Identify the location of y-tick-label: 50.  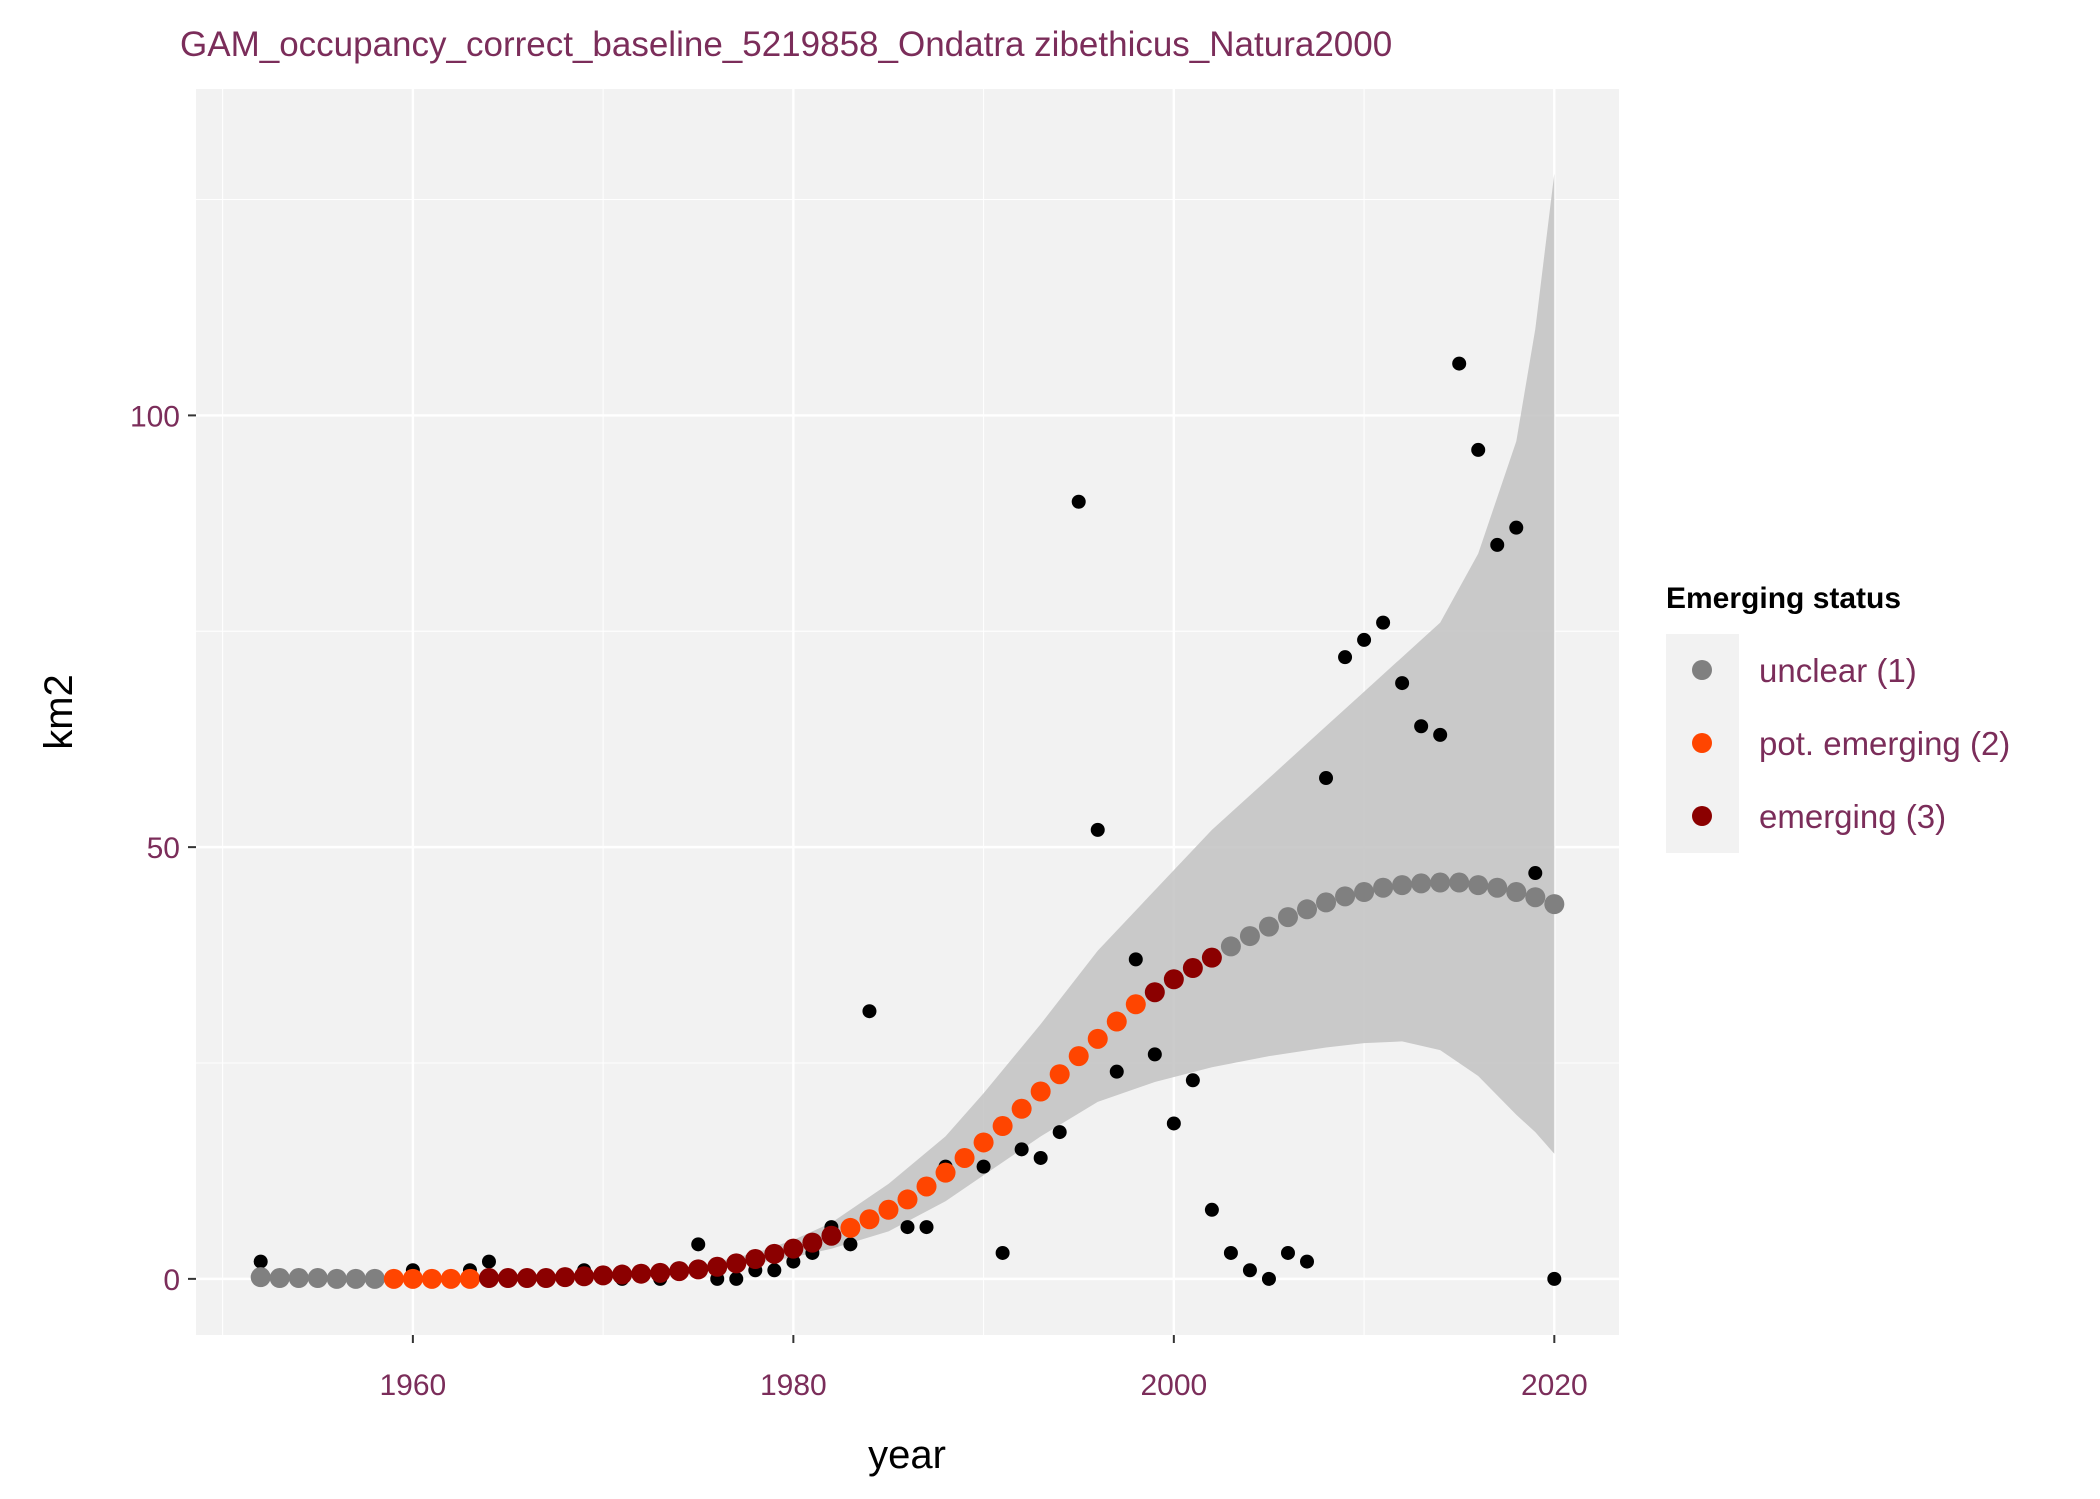
(163, 848).